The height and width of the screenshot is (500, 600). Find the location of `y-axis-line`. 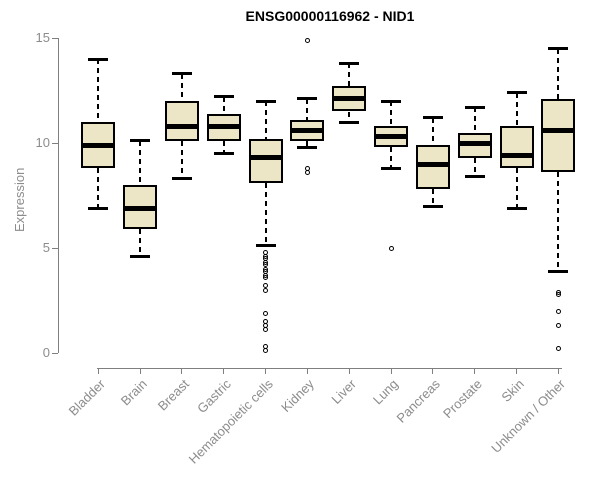

y-axis-line is located at coordinates (58, 195).